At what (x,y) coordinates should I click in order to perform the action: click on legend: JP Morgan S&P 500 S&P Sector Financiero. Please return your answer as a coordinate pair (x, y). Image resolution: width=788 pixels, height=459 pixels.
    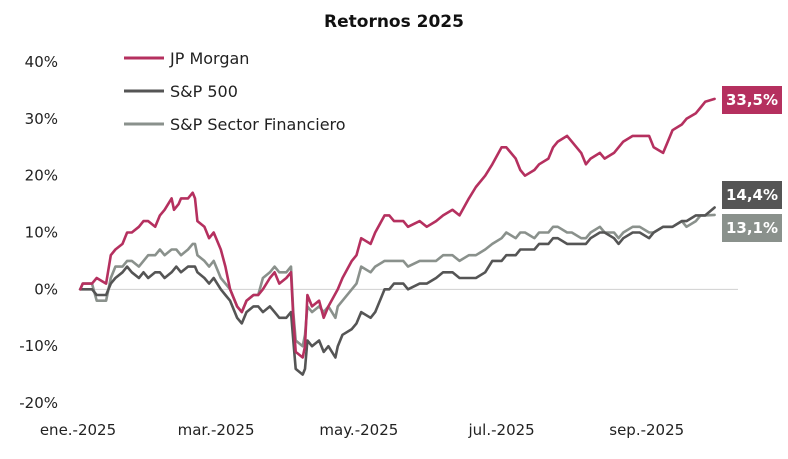
    Looking at the image, I should click on (235, 91).